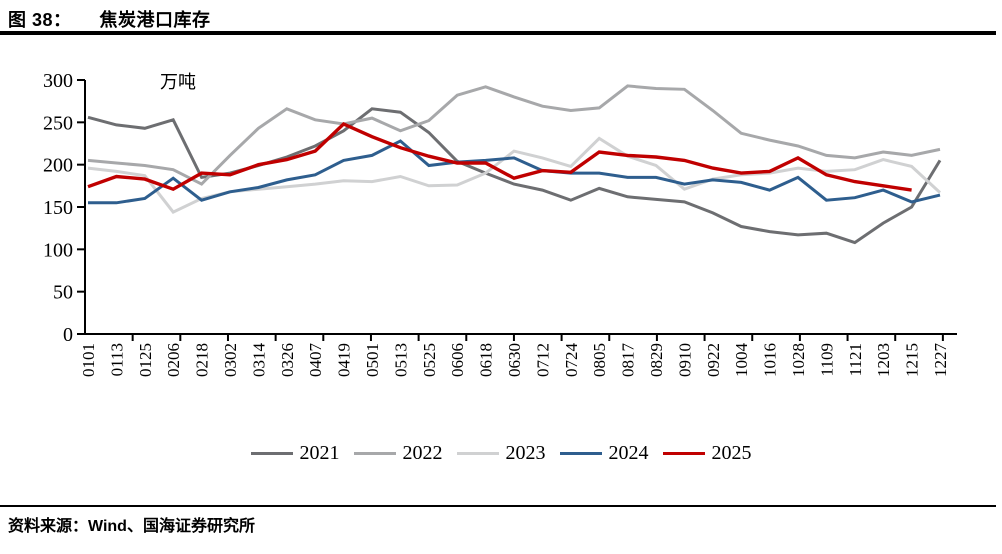  I want to click on legend-swatch-2021, so click(271, 453).